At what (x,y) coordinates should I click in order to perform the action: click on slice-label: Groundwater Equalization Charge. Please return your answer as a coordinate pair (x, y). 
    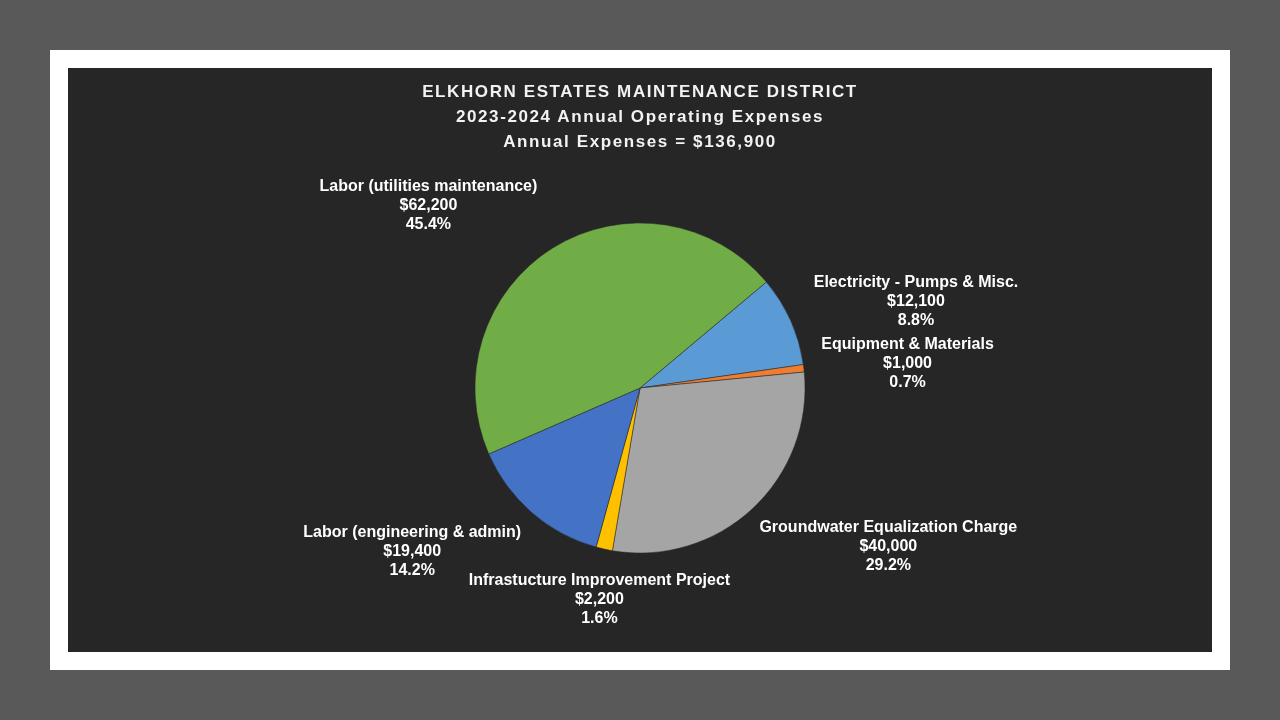
    Looking at the image, I should click on (888, 527).